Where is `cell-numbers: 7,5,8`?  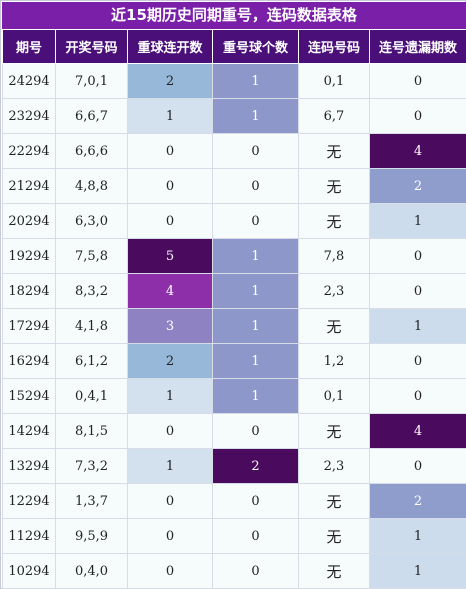 cell-numbers: 7,5,8 is located at coordinates (91, 256).